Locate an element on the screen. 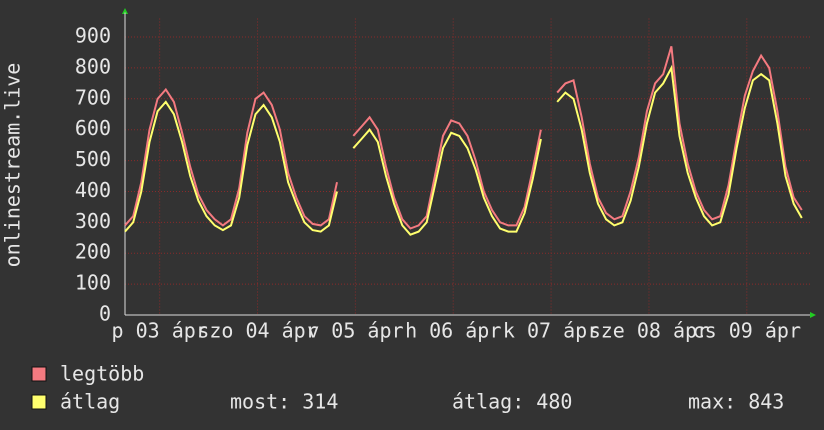 This screenshot has width=824, height=430. y-tick-label: 900 is located at coordinates (93, 36).